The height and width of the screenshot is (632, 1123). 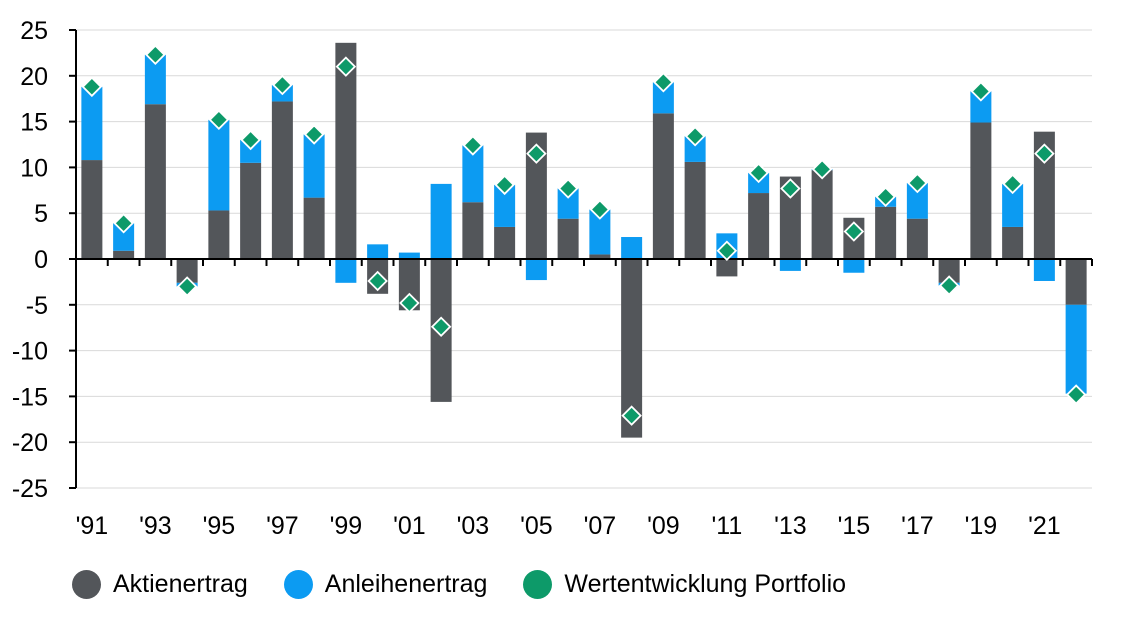 What do you see at coordinates (155, 526) in the screenshot?
I see `x-tick-label-93: '93` at bounding box center [155, 526].